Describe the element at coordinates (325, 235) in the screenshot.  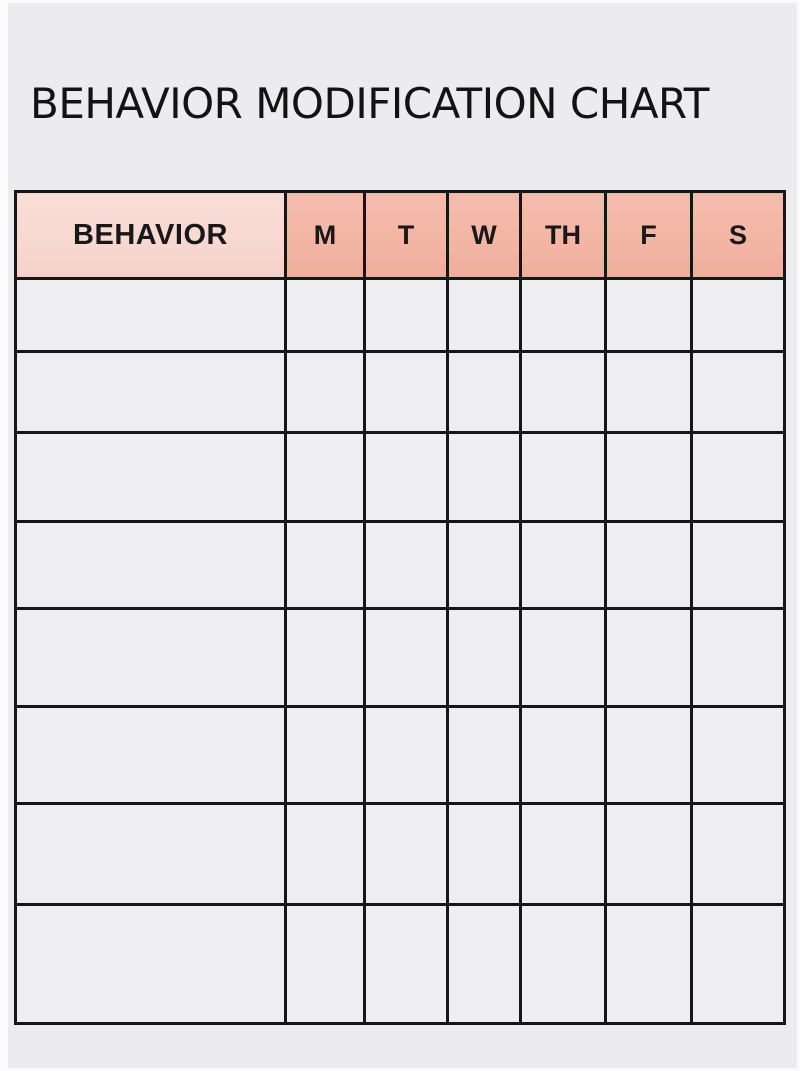
I see `column-header-monday: M` at that location.